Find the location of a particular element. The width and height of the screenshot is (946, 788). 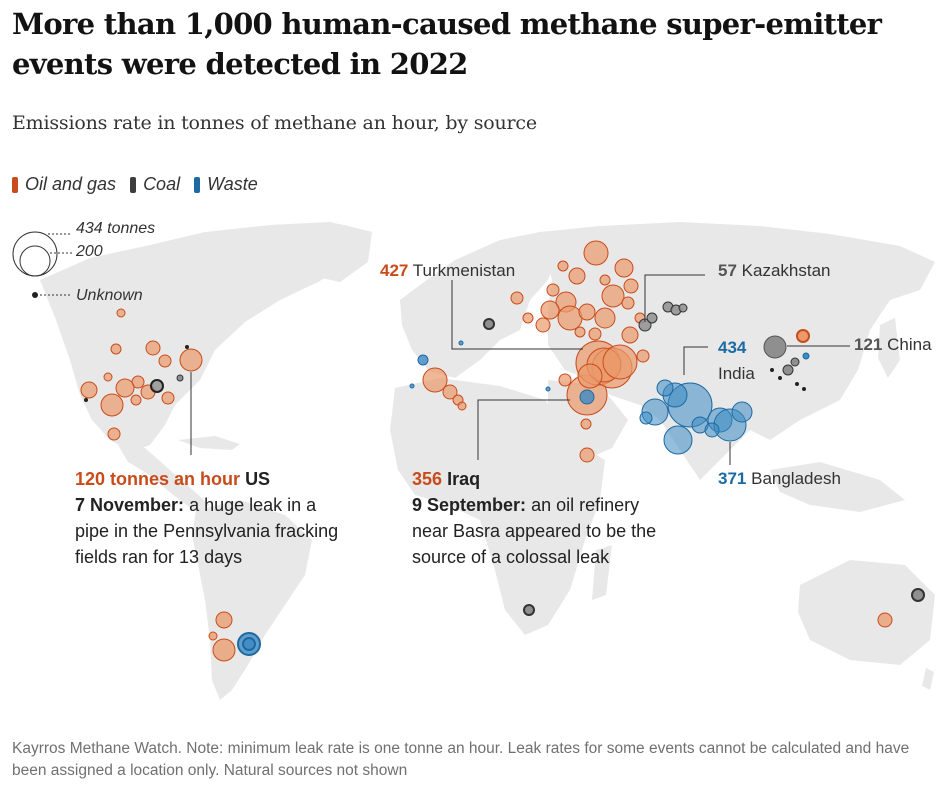

events-emea-coal is located at coordinates (509, 467).